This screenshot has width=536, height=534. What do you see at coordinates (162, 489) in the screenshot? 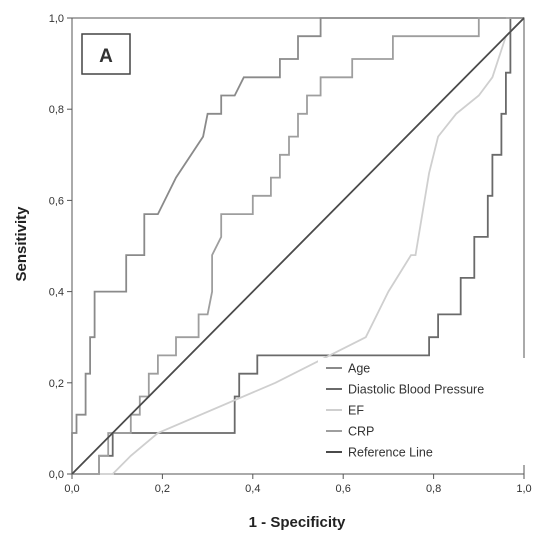
I see `x-tick-label: 0,2` at bounding box center [162, 489].